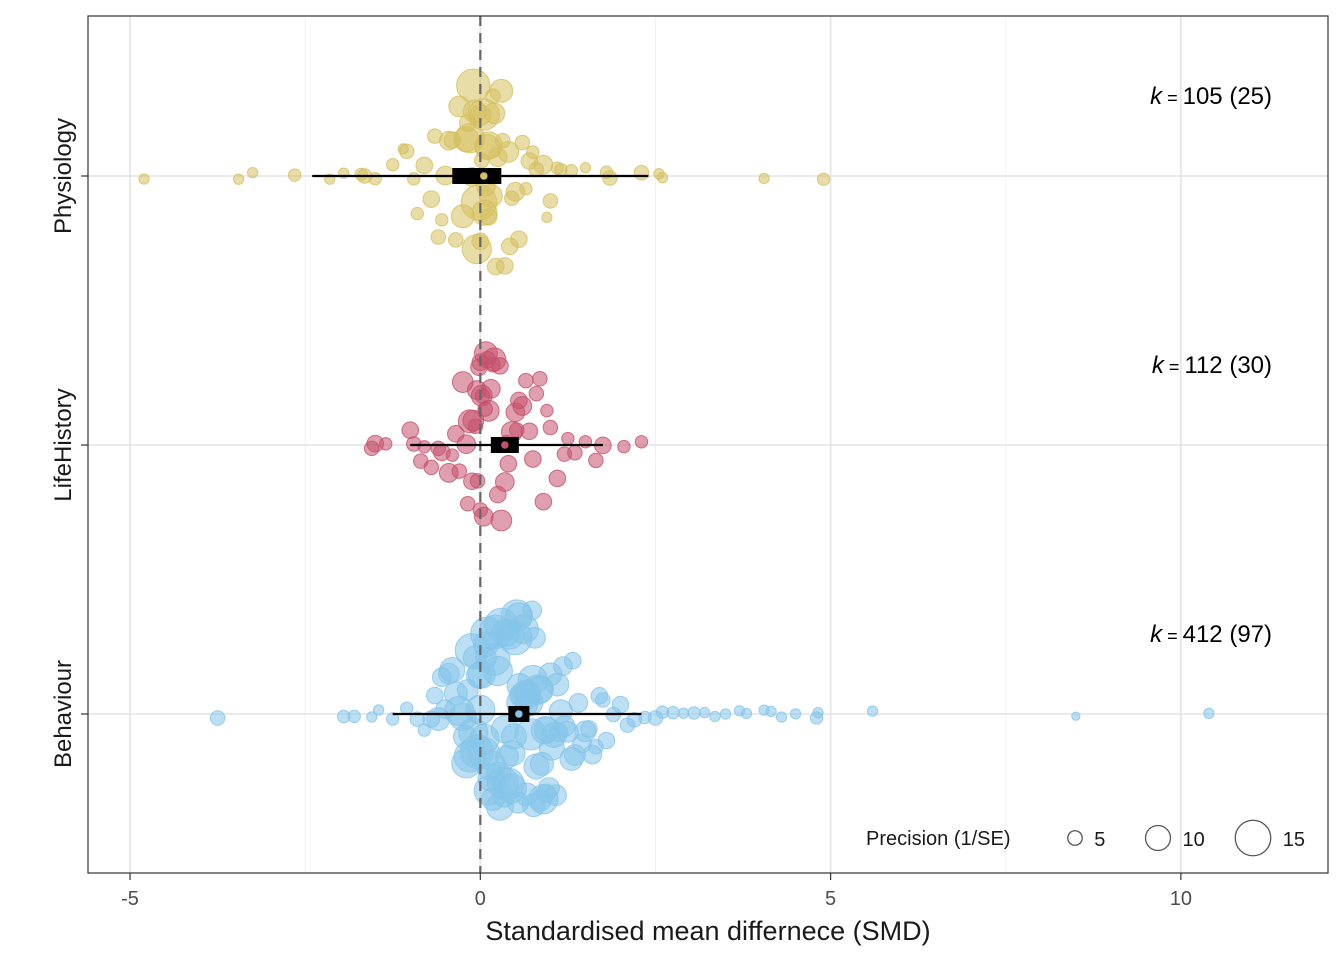 The height and width of the screenshot is (960, 1344). What do you see at coordinates (477, 176) in the screenshot?
I see `confidence-interval` at bounding box center [477, 176].